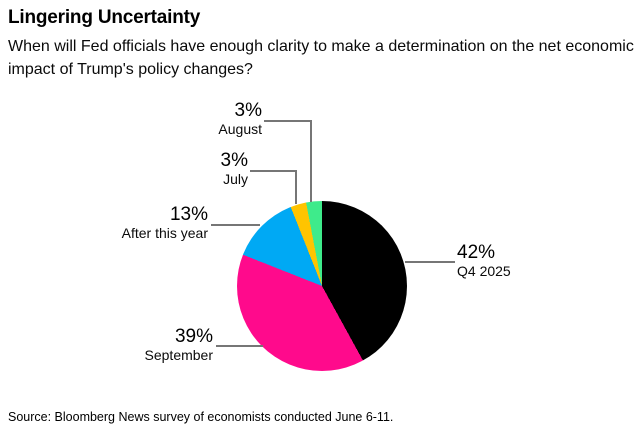 This screenshot has height=439, width=641. What do you see at coordinates (311, 161) in the screenshot?
I see `leader-line-august-vertical` at bounding box center [311, 161].